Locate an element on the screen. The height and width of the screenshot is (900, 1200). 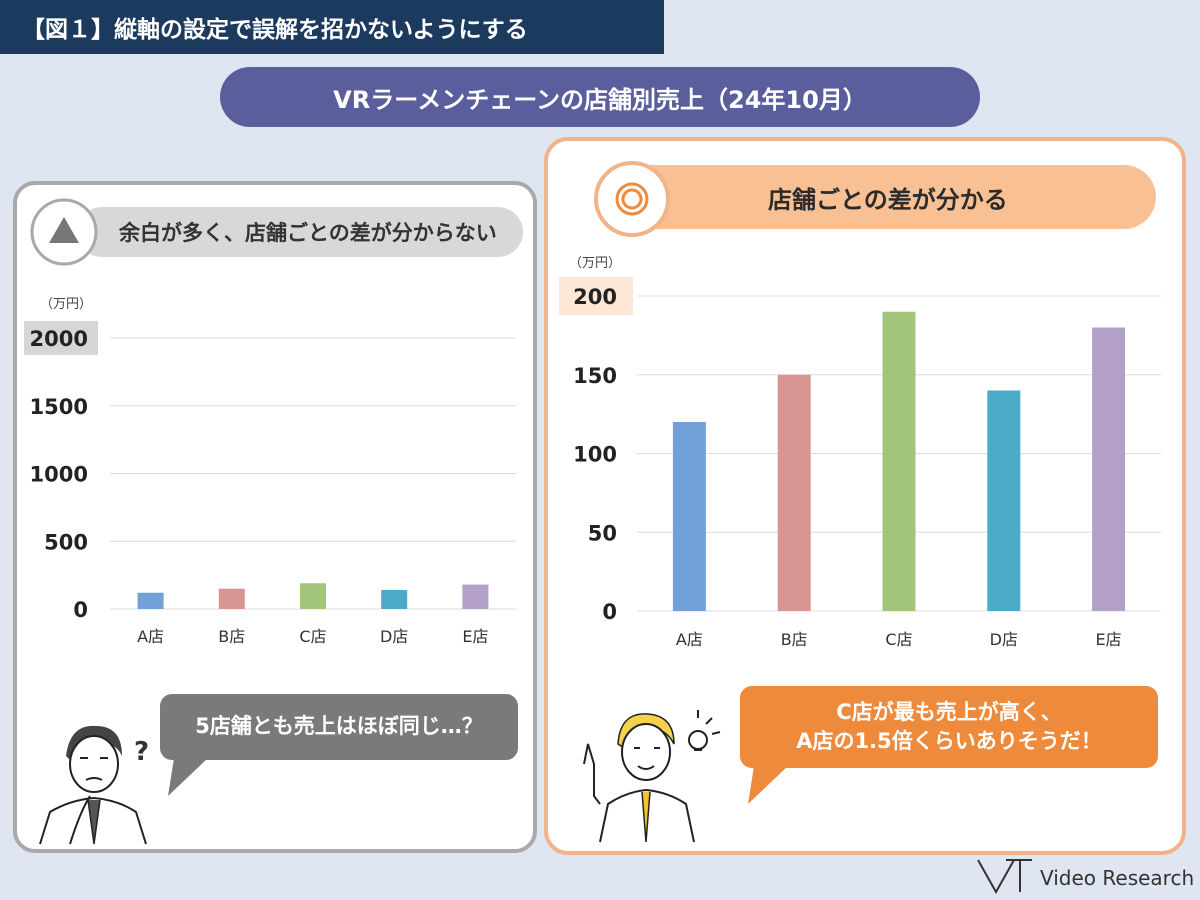
right-bubble-line1: C店が最も売上が高く、 is located at coordinates (949, 711).